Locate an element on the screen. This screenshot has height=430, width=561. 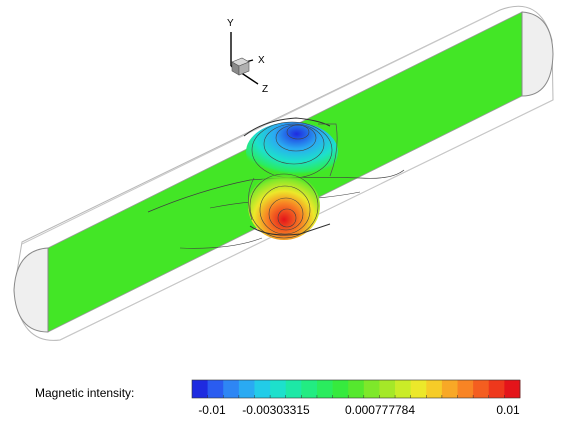
right-end-cap is located at coordinates (537, 54).